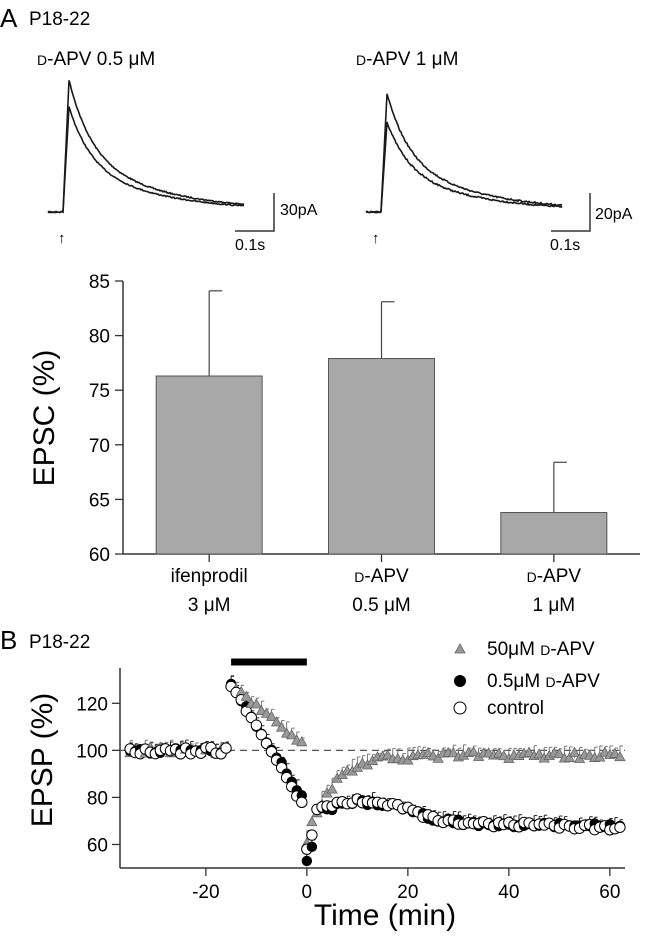 The height and width of the screenshot is (940, 653). I want to click on stimulus-arrow-2: ↑, so click(376, 238).